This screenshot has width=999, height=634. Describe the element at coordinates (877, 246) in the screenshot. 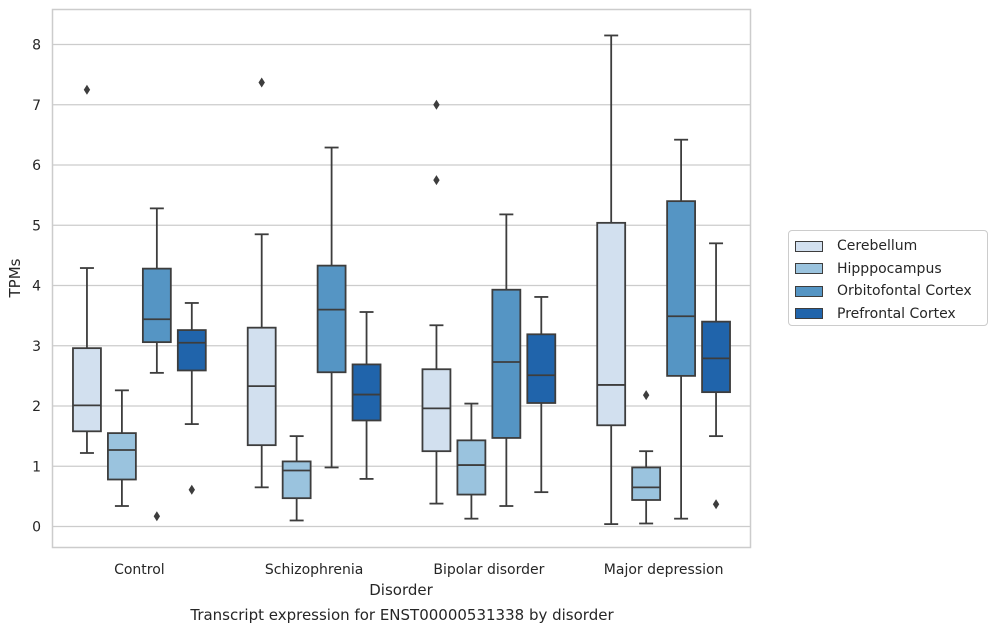

I see `legend-label: Cerebellum` at that location.